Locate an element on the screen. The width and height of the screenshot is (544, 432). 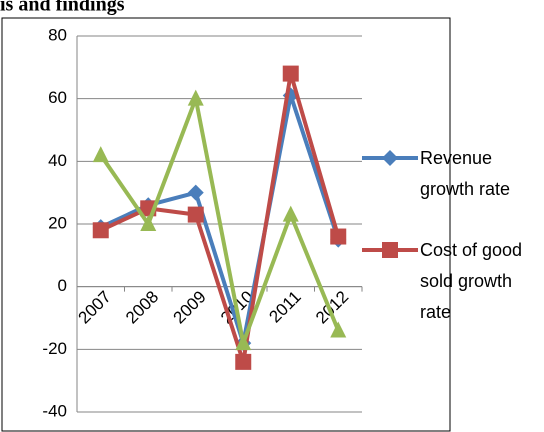
legend-label: Revenue growth rate is located at coordinates (465, 173).